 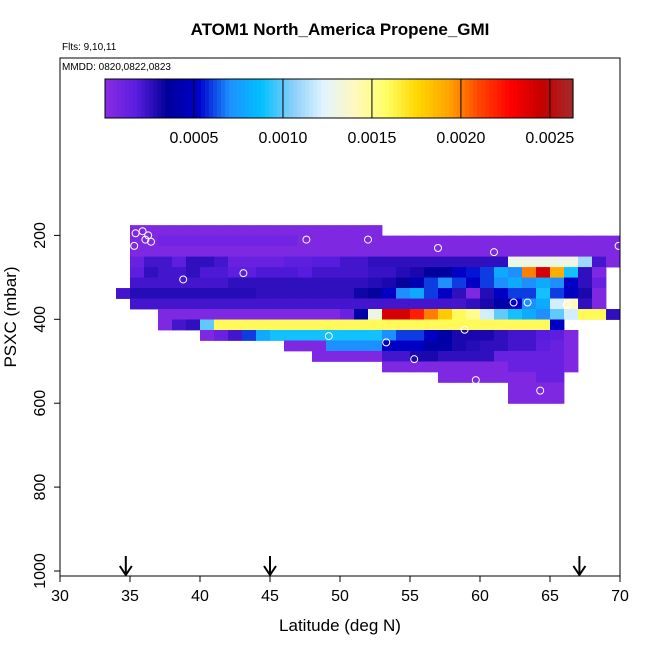 What do you see at coordinates (40, 235) in the screenshot?
I see `y-tick-label: 200` at bounding box center [40, 235].